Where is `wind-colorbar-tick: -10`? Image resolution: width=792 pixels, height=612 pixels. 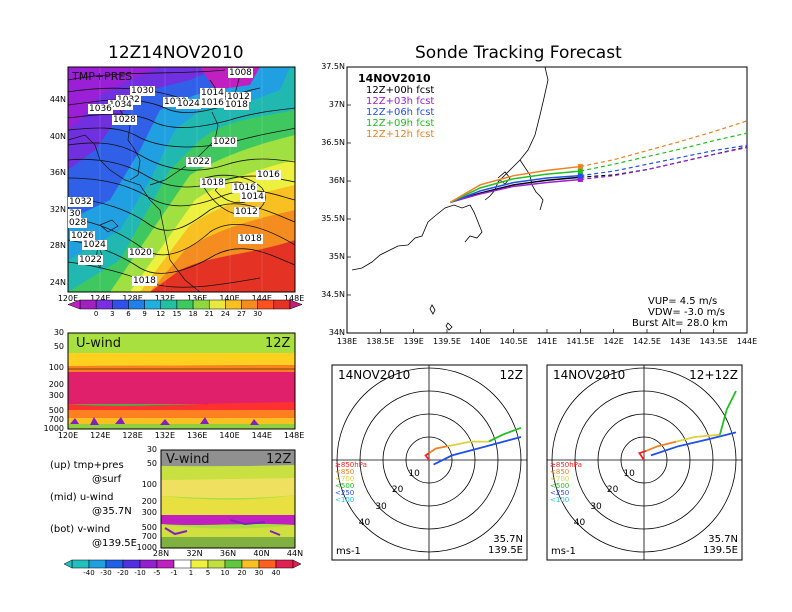 wind-colorbar-tick: -10 is located at coordinates (140, 573).